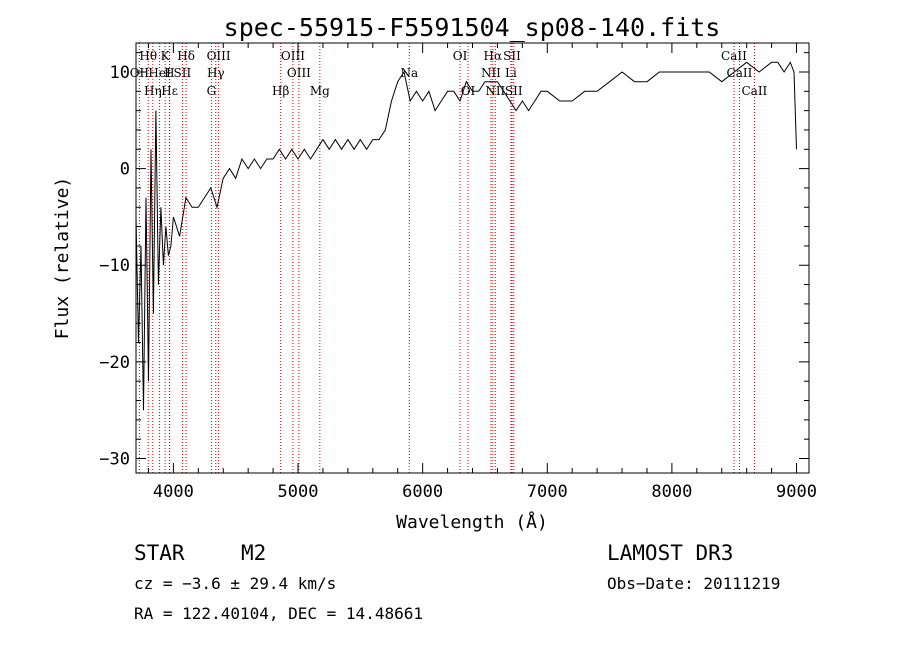 The height and width of the screenshot is (649, 900). I want to click on object-subclass: M2, so click(253, 553).